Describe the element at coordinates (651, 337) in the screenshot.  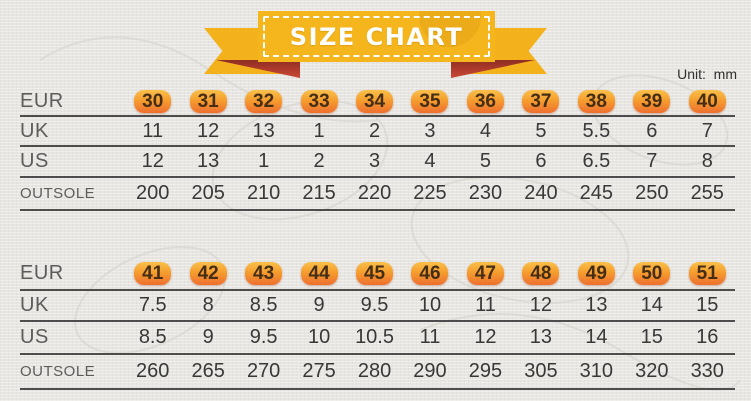
I see `size-value: 15` at that location.